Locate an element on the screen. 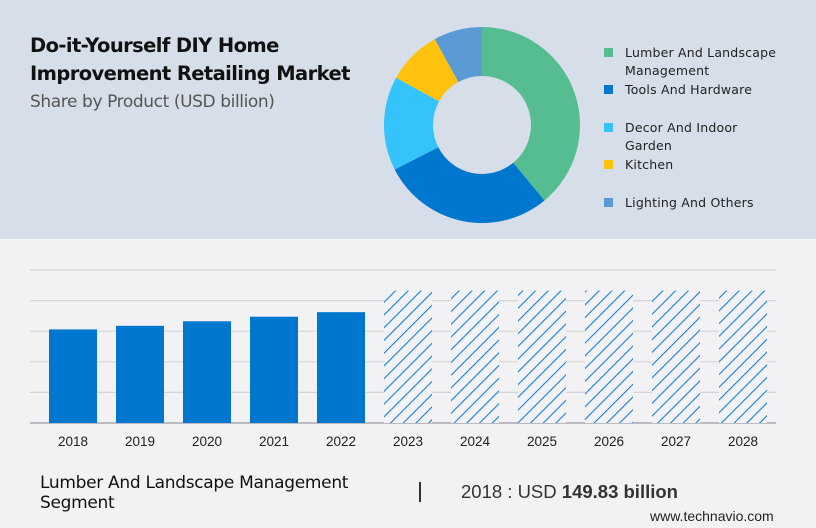 This screenshot has height=528, width=816. bar-2022 is located at coordinates (341, 367).